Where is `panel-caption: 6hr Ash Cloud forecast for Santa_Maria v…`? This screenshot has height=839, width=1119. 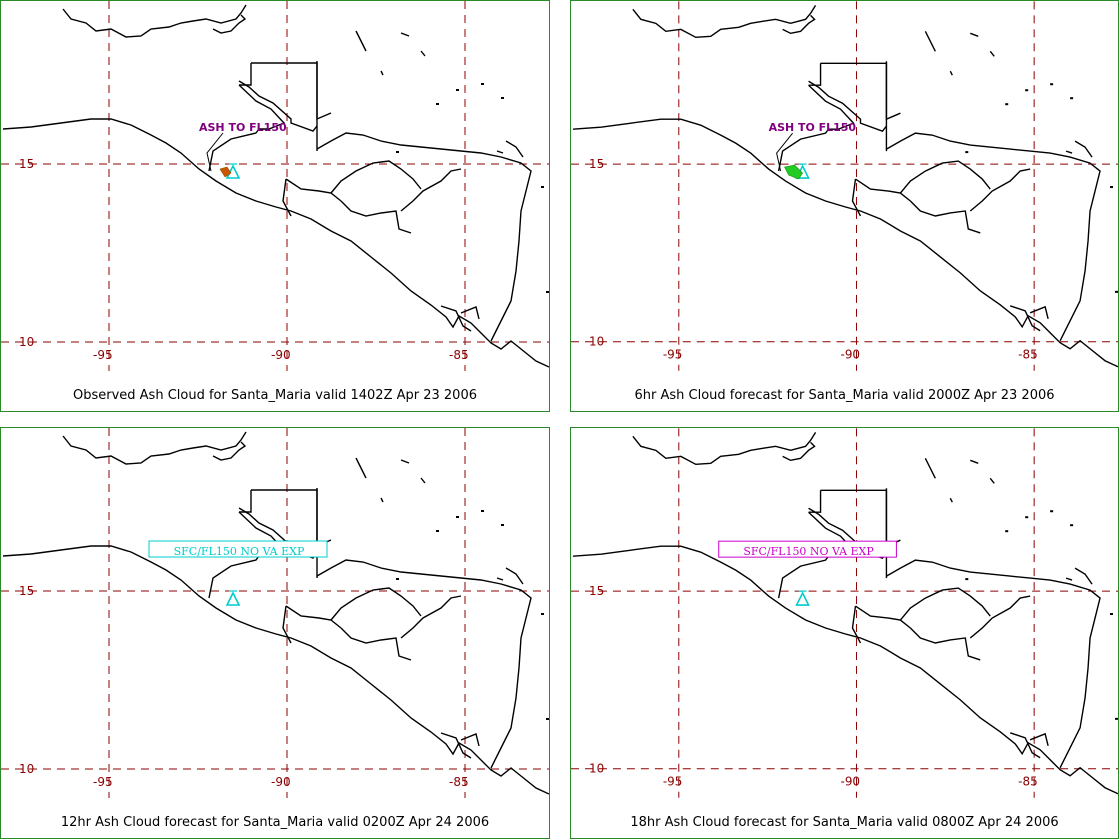 panel-caption: 6hr Ash Cloud forecast for Santa_Maria v… is located at coordinates (844, 395).